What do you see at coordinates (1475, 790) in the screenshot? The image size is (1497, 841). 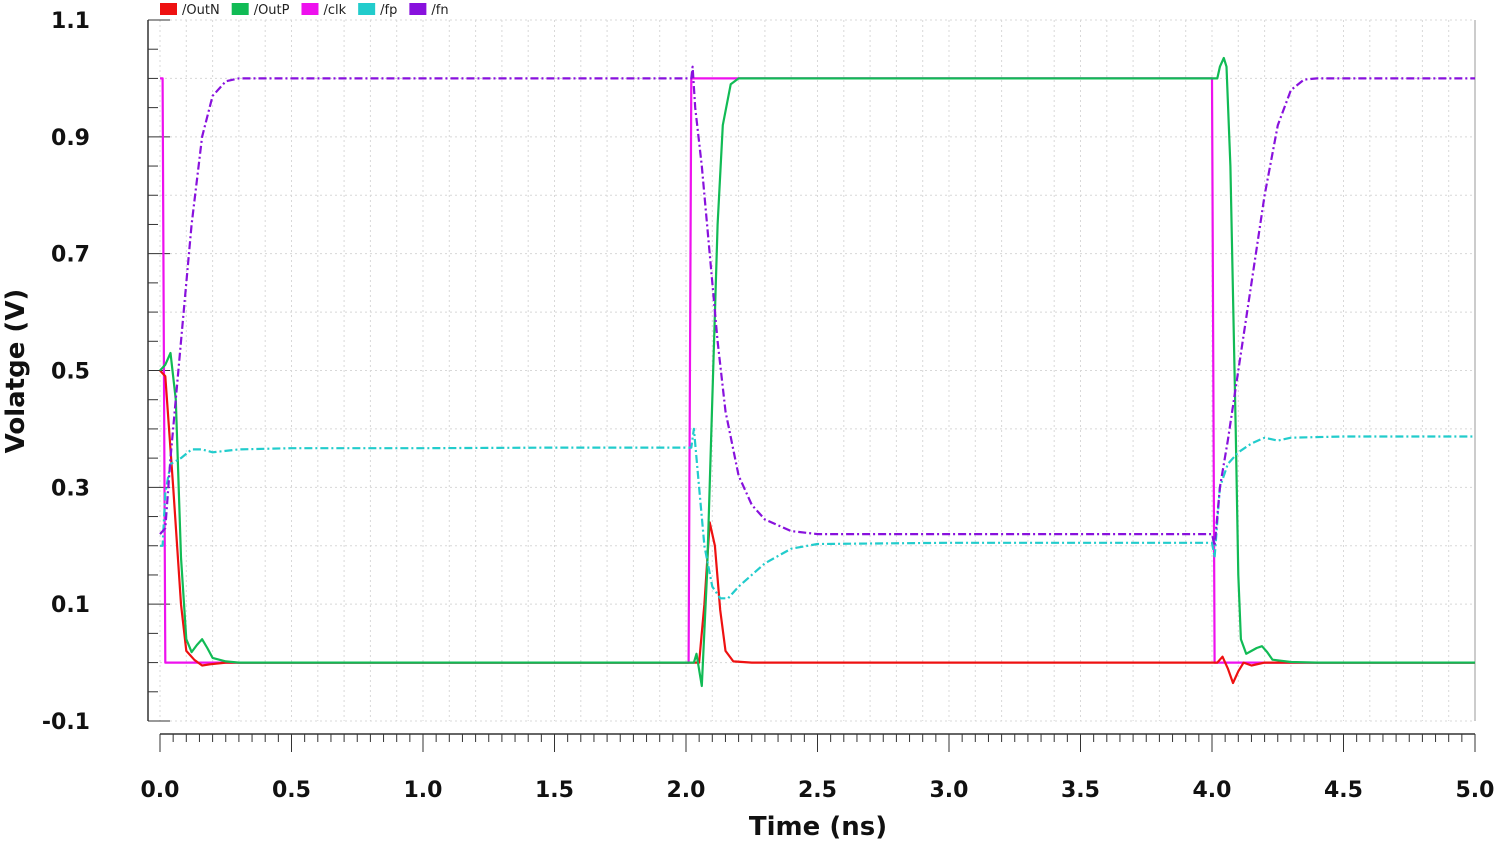 I see `x-tick-label: 5.0` at bounding box center [1475, 790].